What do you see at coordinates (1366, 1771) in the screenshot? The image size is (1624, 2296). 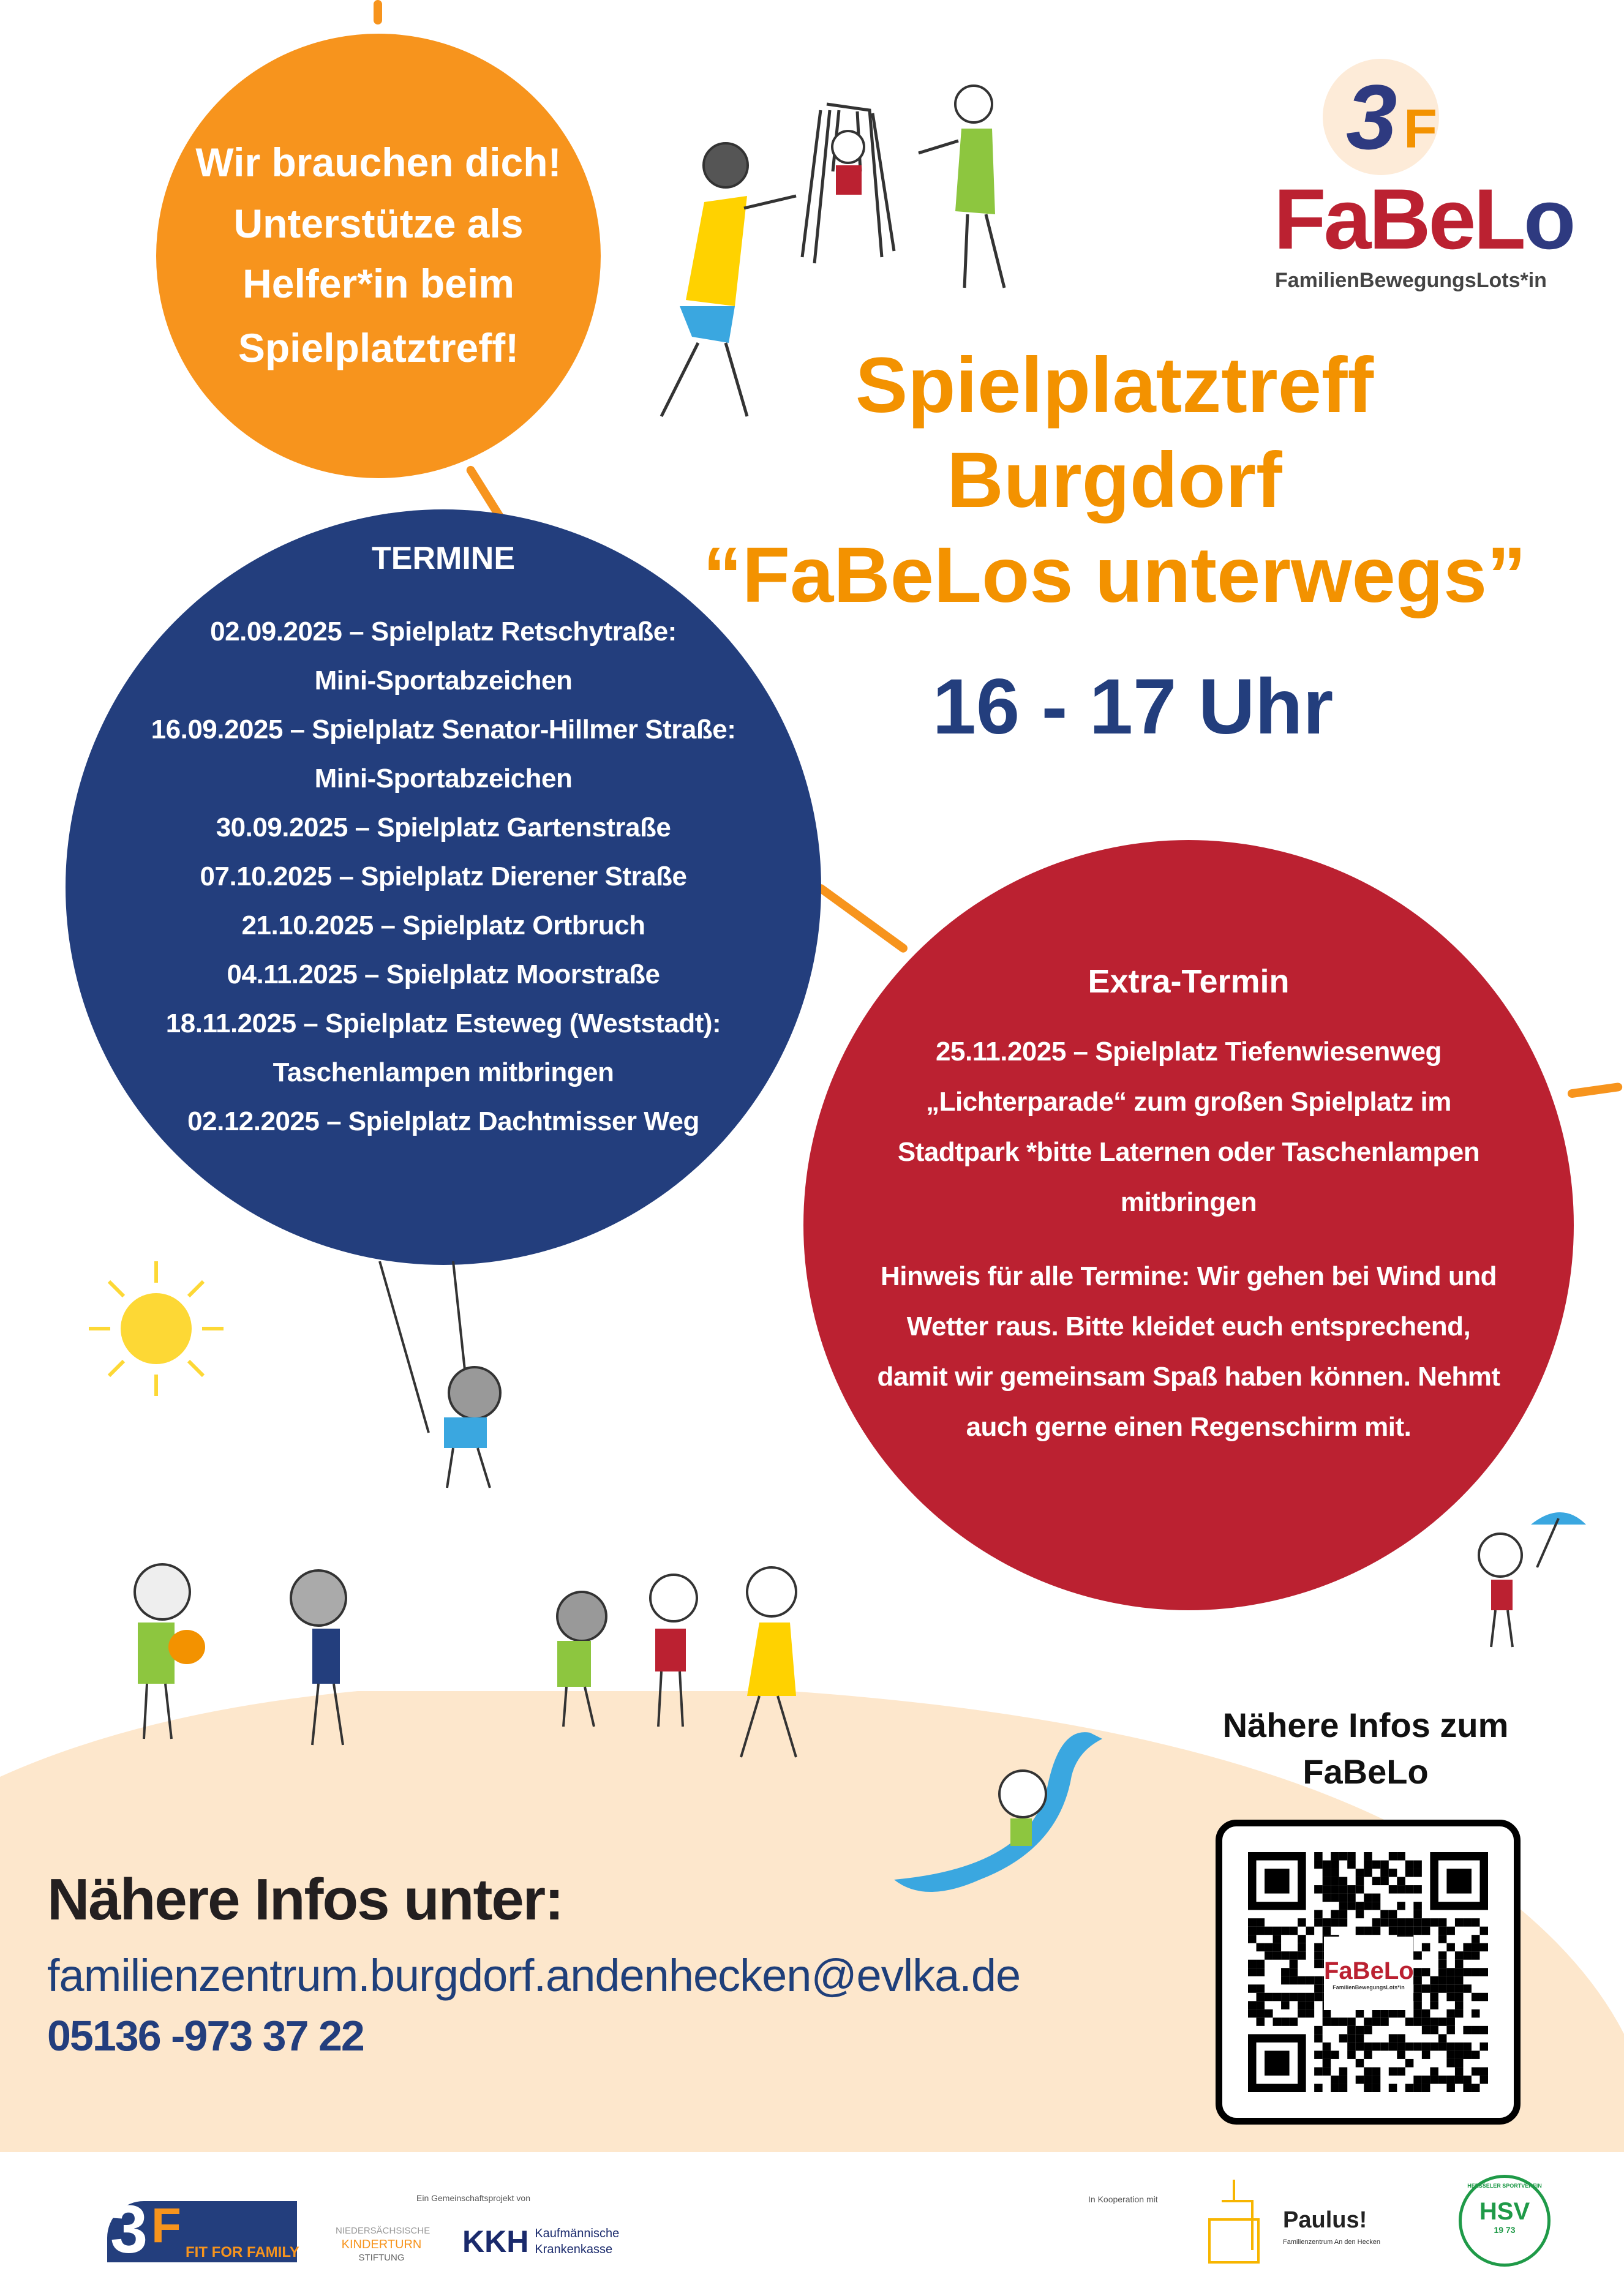 I see `qr-caption-line: FaBeLo` at bounding box center [1366, 1771].